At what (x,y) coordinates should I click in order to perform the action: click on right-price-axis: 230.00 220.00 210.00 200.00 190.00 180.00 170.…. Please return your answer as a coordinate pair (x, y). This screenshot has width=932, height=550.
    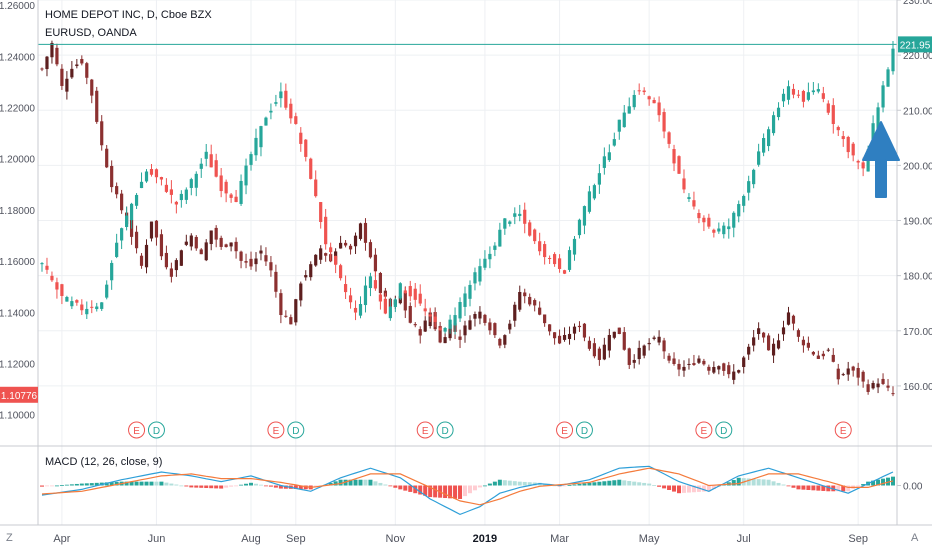
    Looking at the image, I should click on (914, 246).